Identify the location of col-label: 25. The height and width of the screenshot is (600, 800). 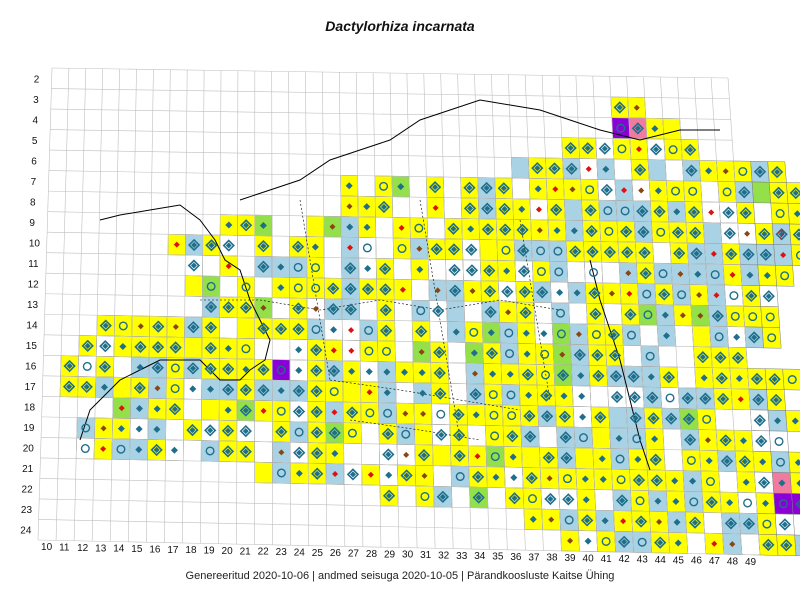
(318, 553).